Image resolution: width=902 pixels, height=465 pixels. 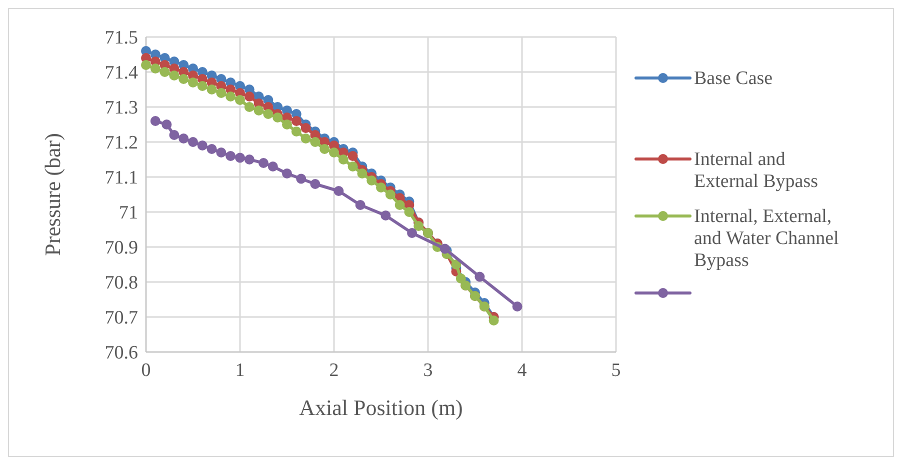 What do you see at coordinates (522, 370) in the screenshot?
I see `x-tick-label: 4` at bounding box center [522, 370].